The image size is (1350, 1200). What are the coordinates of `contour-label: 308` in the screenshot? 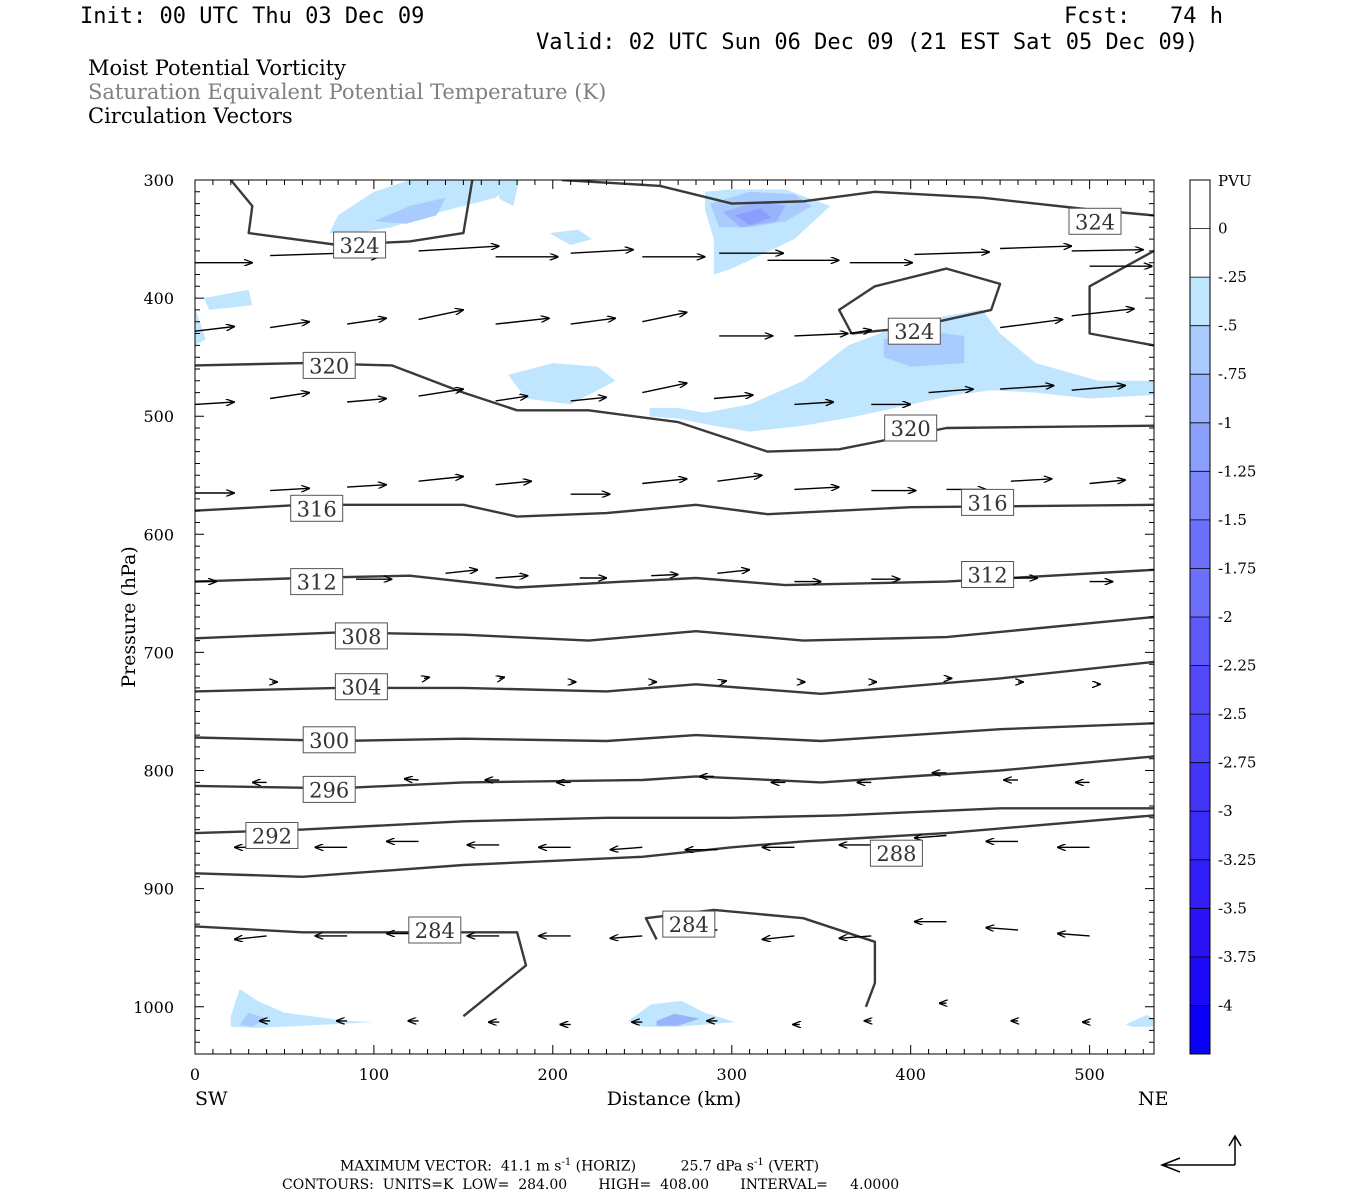 It's located at (361, 637).